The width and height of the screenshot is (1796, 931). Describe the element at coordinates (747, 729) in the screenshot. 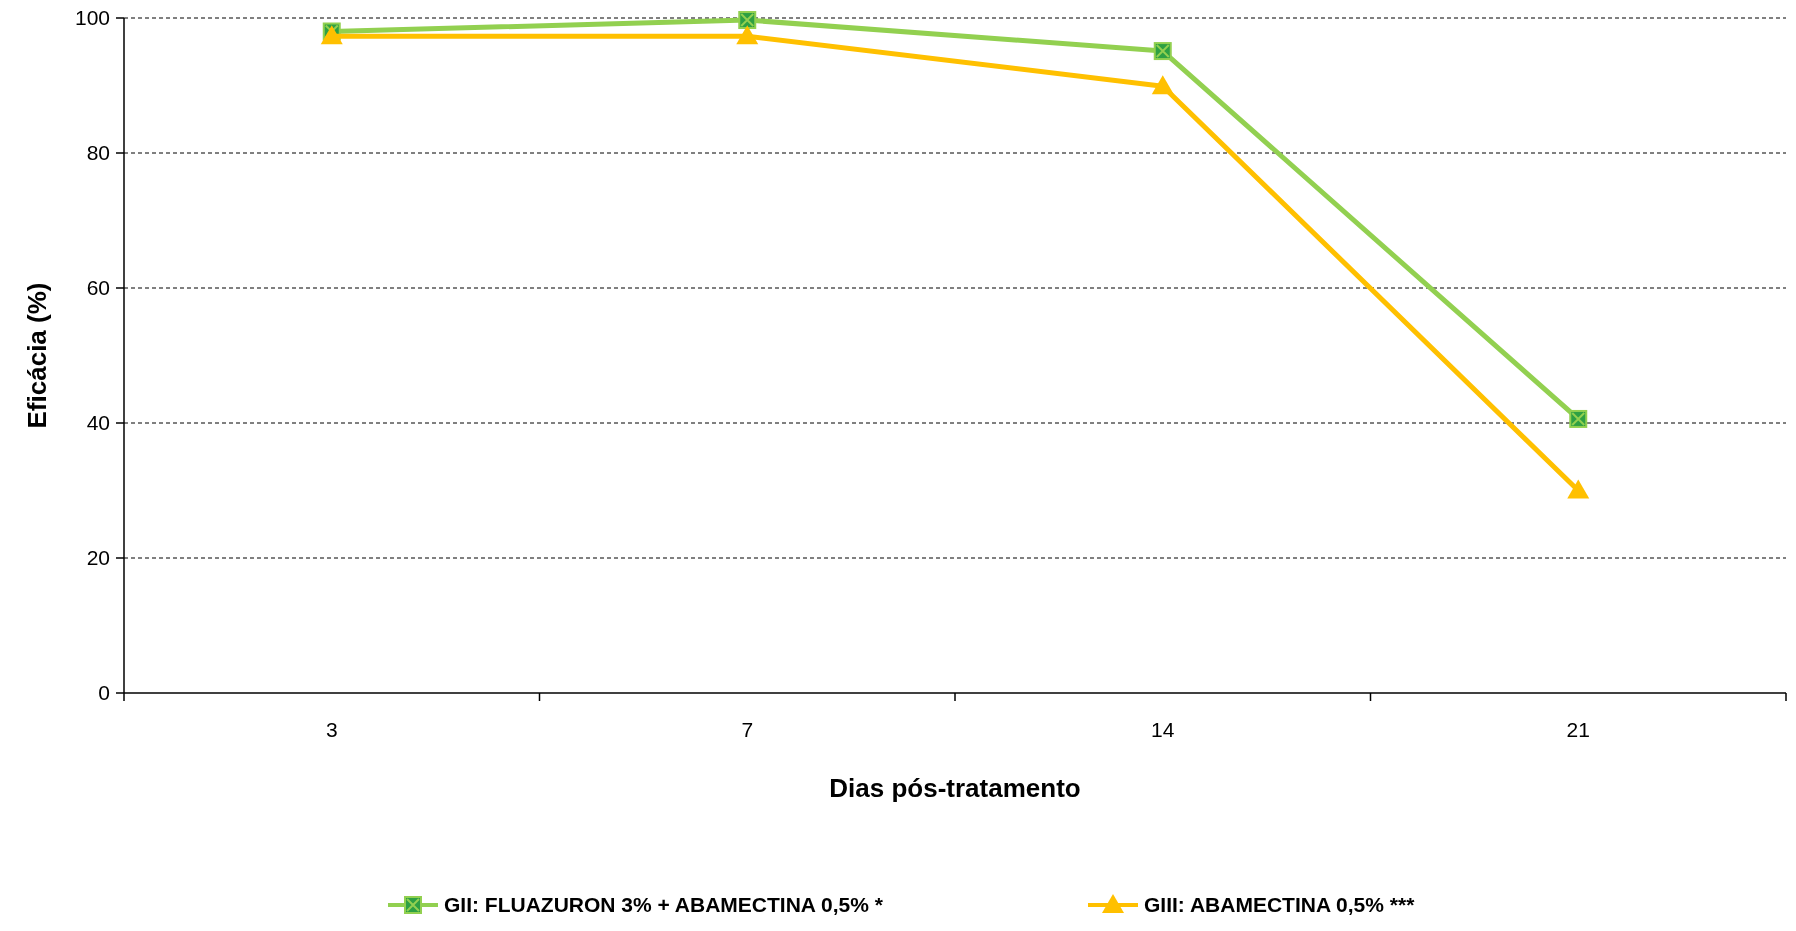

I see `x-tick-label: 7` at that location.